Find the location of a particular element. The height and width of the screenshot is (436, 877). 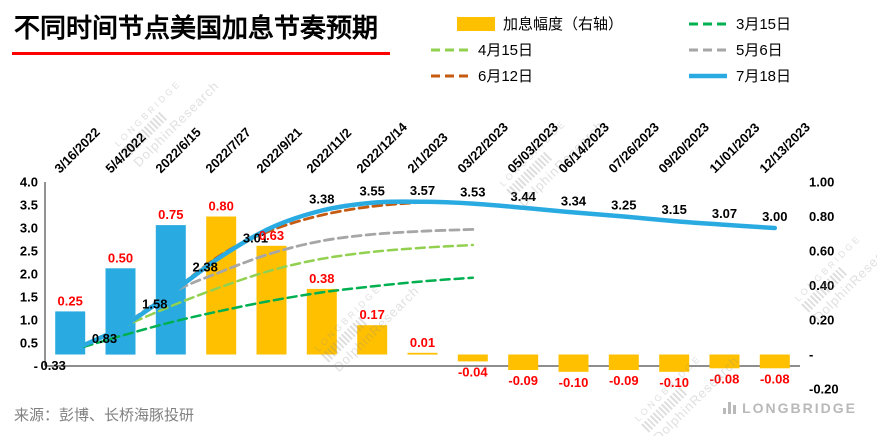

legend-label: 5月6日 is located at coordinates (759, 50).